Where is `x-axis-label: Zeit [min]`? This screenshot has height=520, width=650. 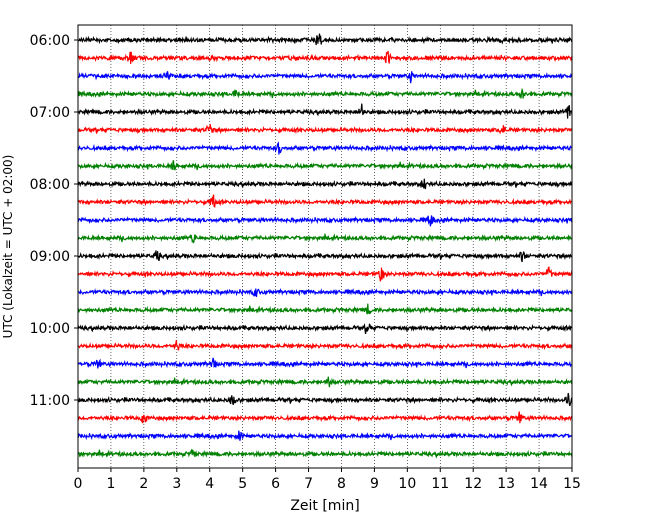
x-axis-label: Zeit [min] is located at coordinates (324, 506).